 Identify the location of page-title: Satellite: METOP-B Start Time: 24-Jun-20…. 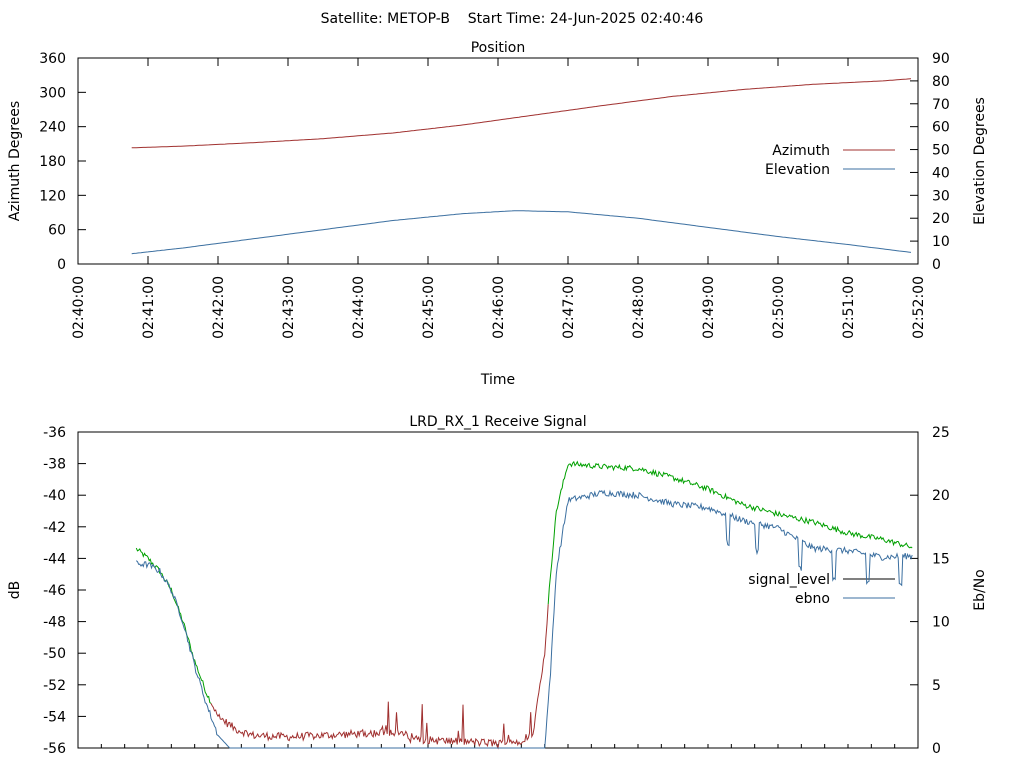
(512, 19).